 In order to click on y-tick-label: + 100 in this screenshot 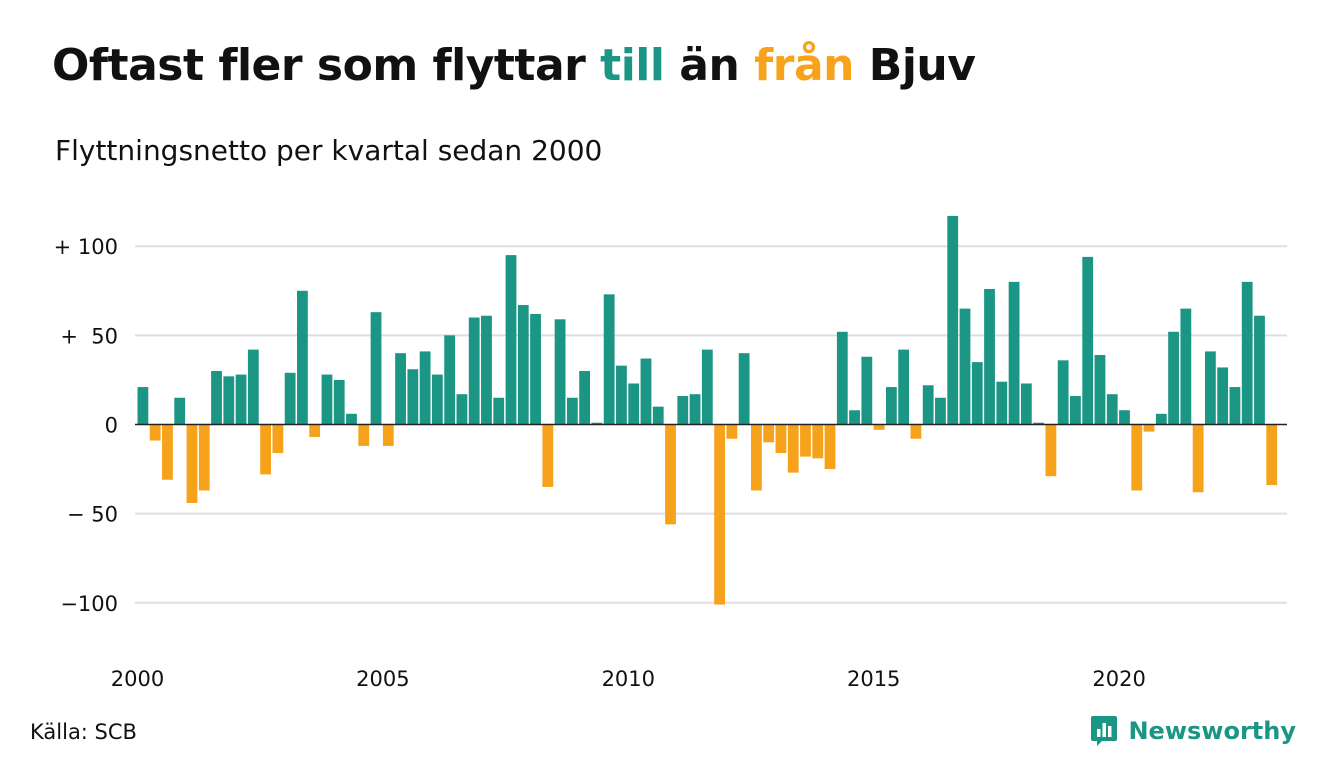, I will do `click(86, 247)`.